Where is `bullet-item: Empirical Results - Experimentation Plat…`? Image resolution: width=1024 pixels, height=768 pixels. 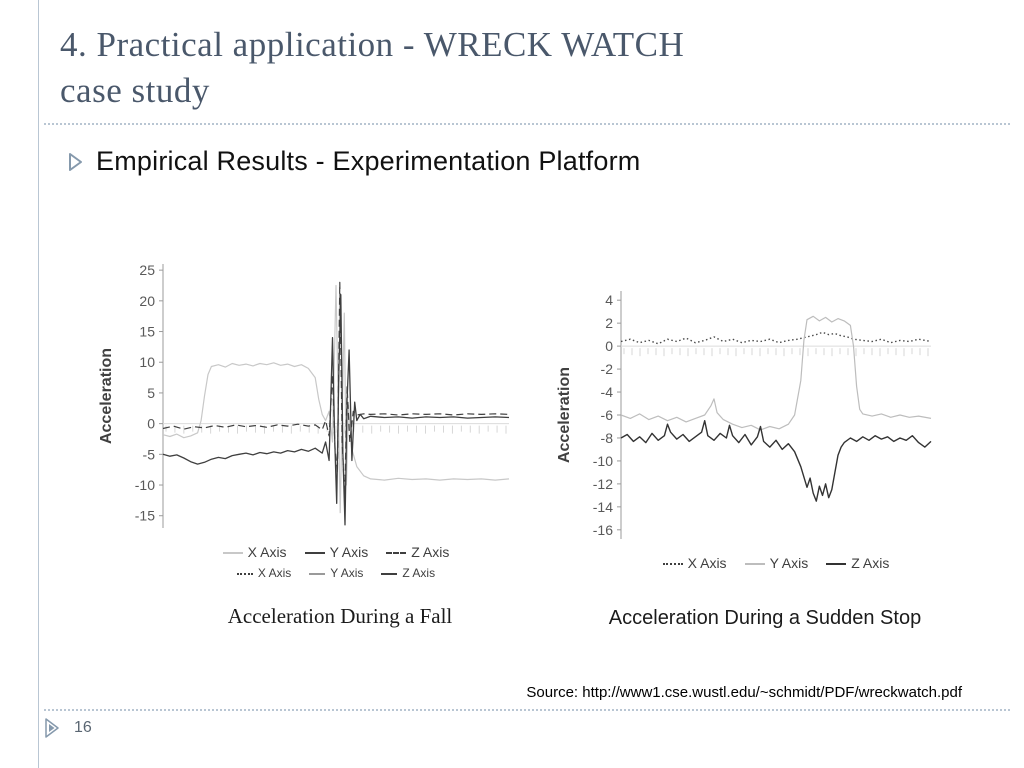
bullet-item: Empirical Results - Experimentation Plat… is located at coordinates (354, 161).